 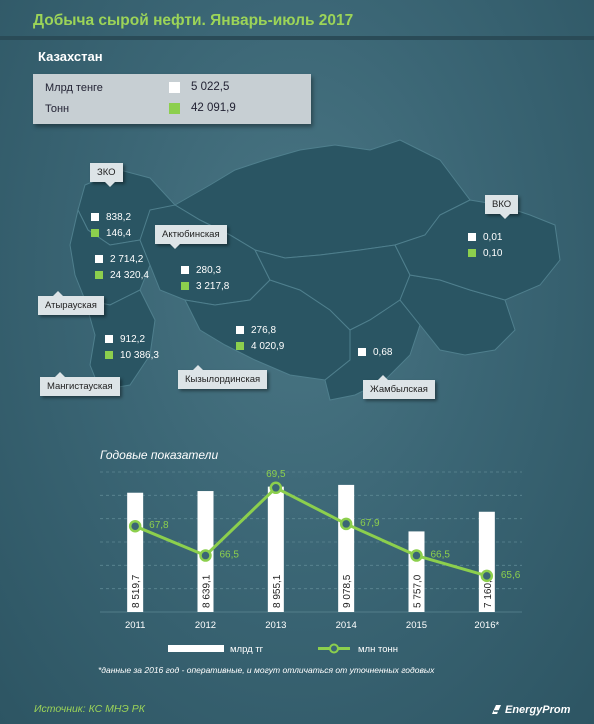 I want to click on stat-value: 280,3, so click(x=209, y=270).